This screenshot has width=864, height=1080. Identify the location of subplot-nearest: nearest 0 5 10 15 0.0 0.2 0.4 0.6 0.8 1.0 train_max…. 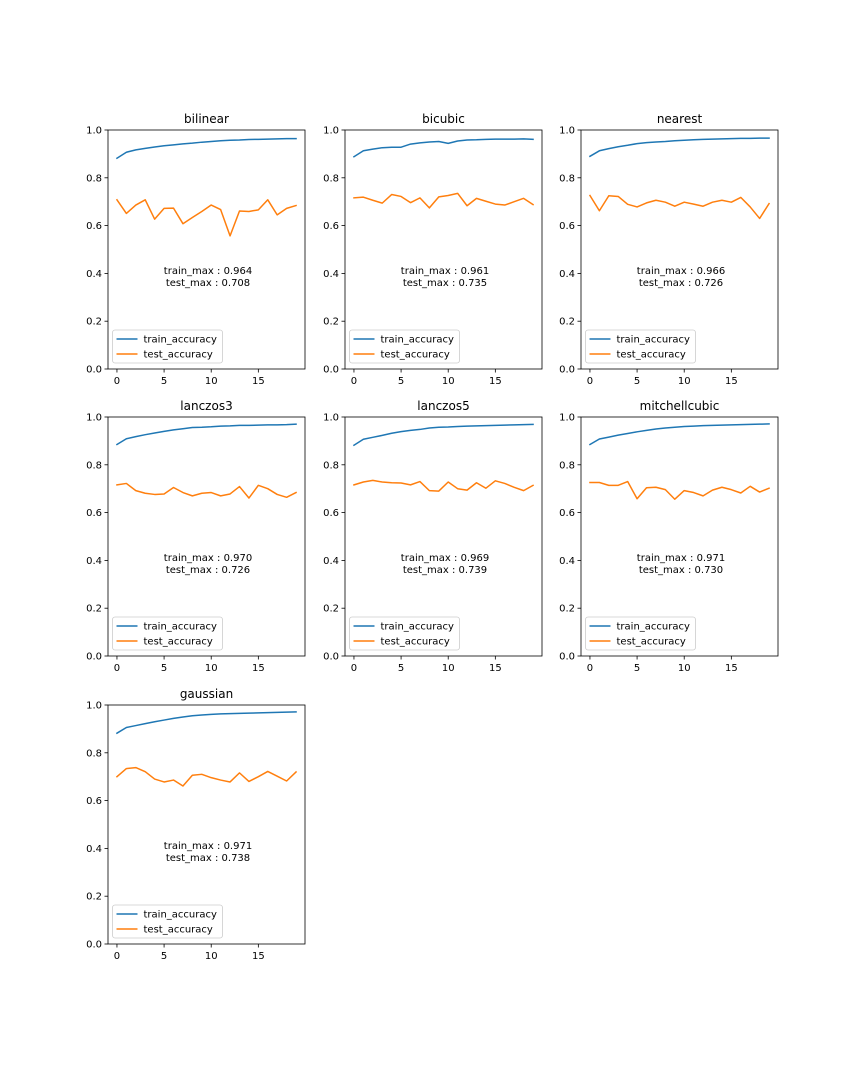
(669, 249).